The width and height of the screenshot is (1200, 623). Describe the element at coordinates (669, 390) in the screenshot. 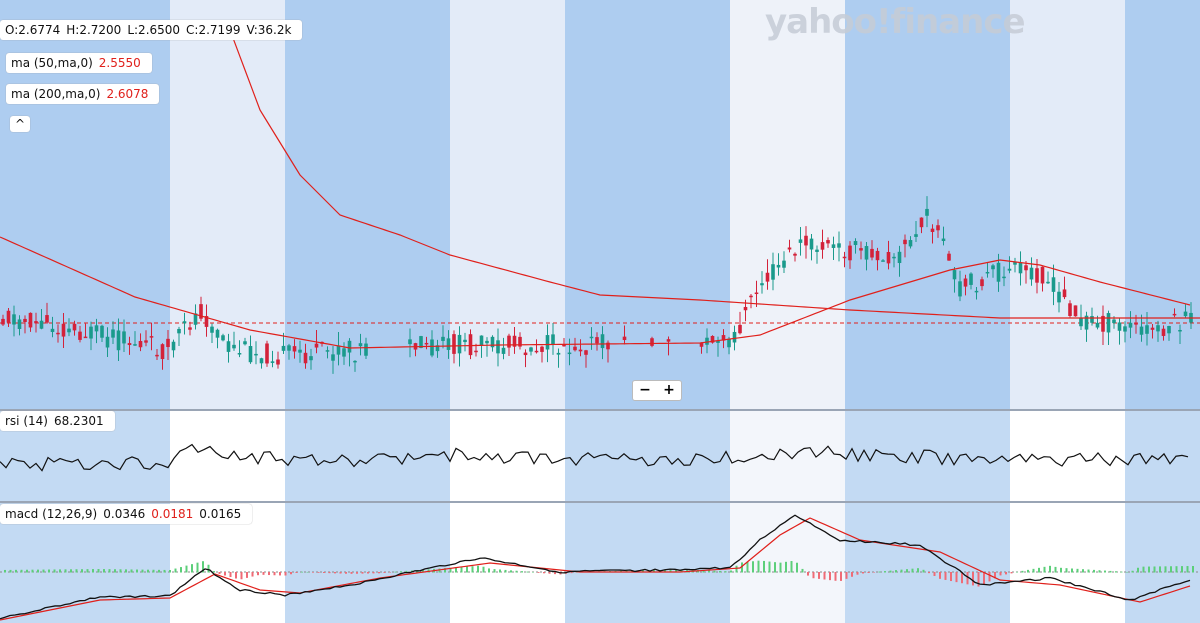

I see `zoom-in: +` at that location.